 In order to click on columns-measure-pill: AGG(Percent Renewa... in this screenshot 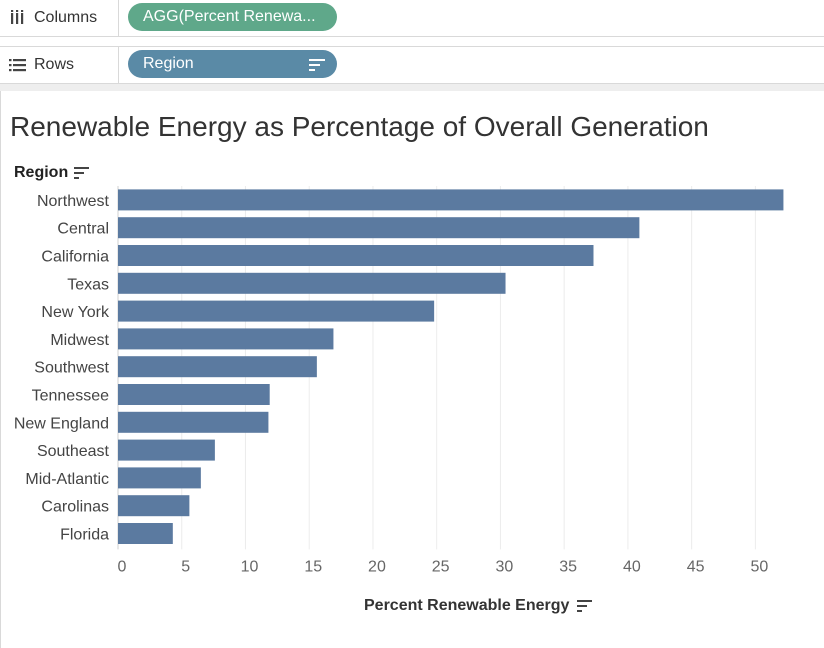, I will do `click(232, 17)`.